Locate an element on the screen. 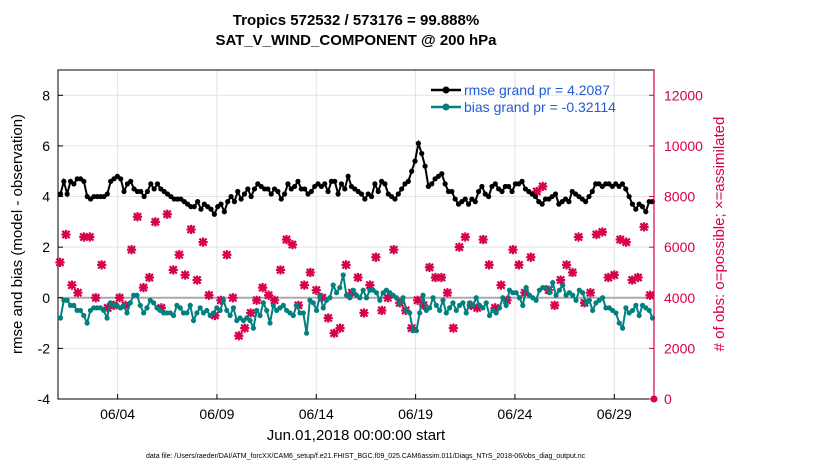  y-left-tick-label-2: 0 is located at coordinates (46, 298).